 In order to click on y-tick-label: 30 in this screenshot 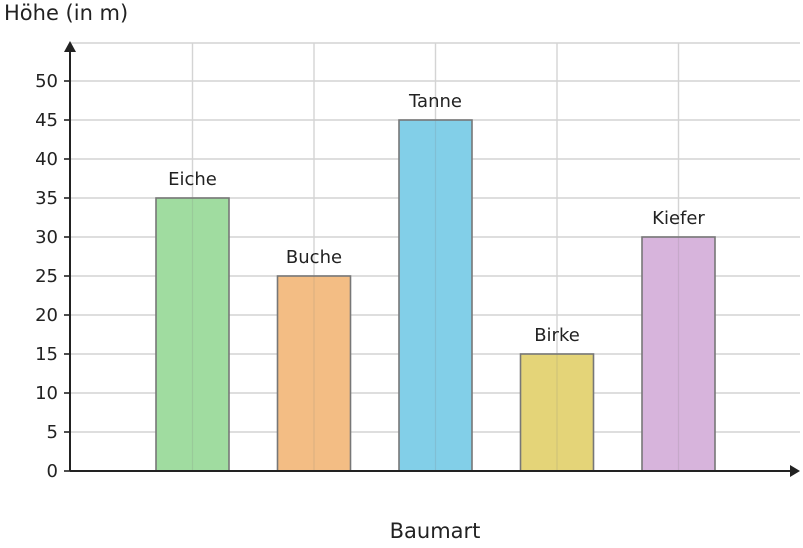, I will do `click(46, 237)`.